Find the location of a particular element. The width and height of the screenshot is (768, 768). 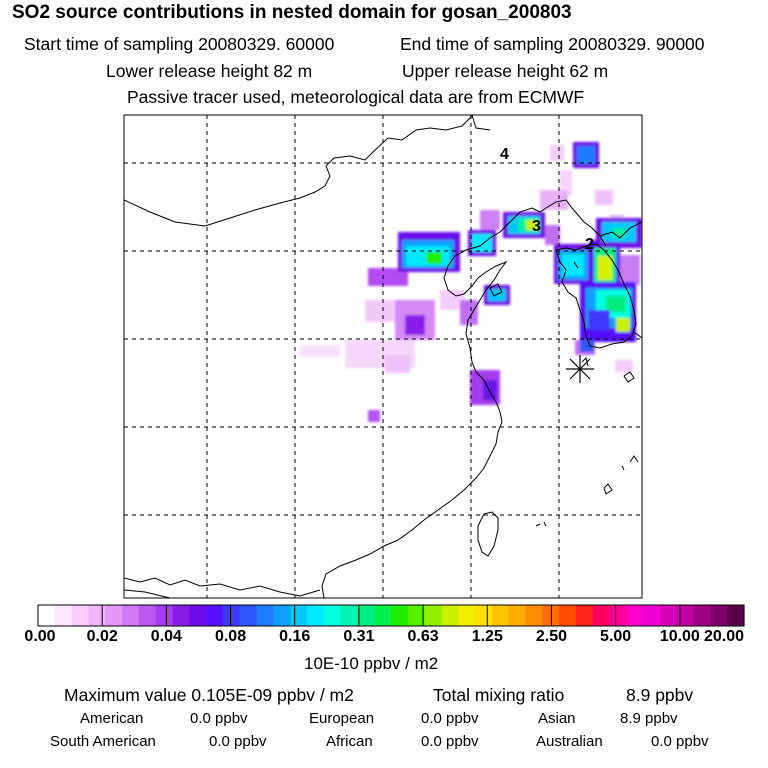

upper-release-height: Upper release height 62 m is located at coordinates (505, 71).